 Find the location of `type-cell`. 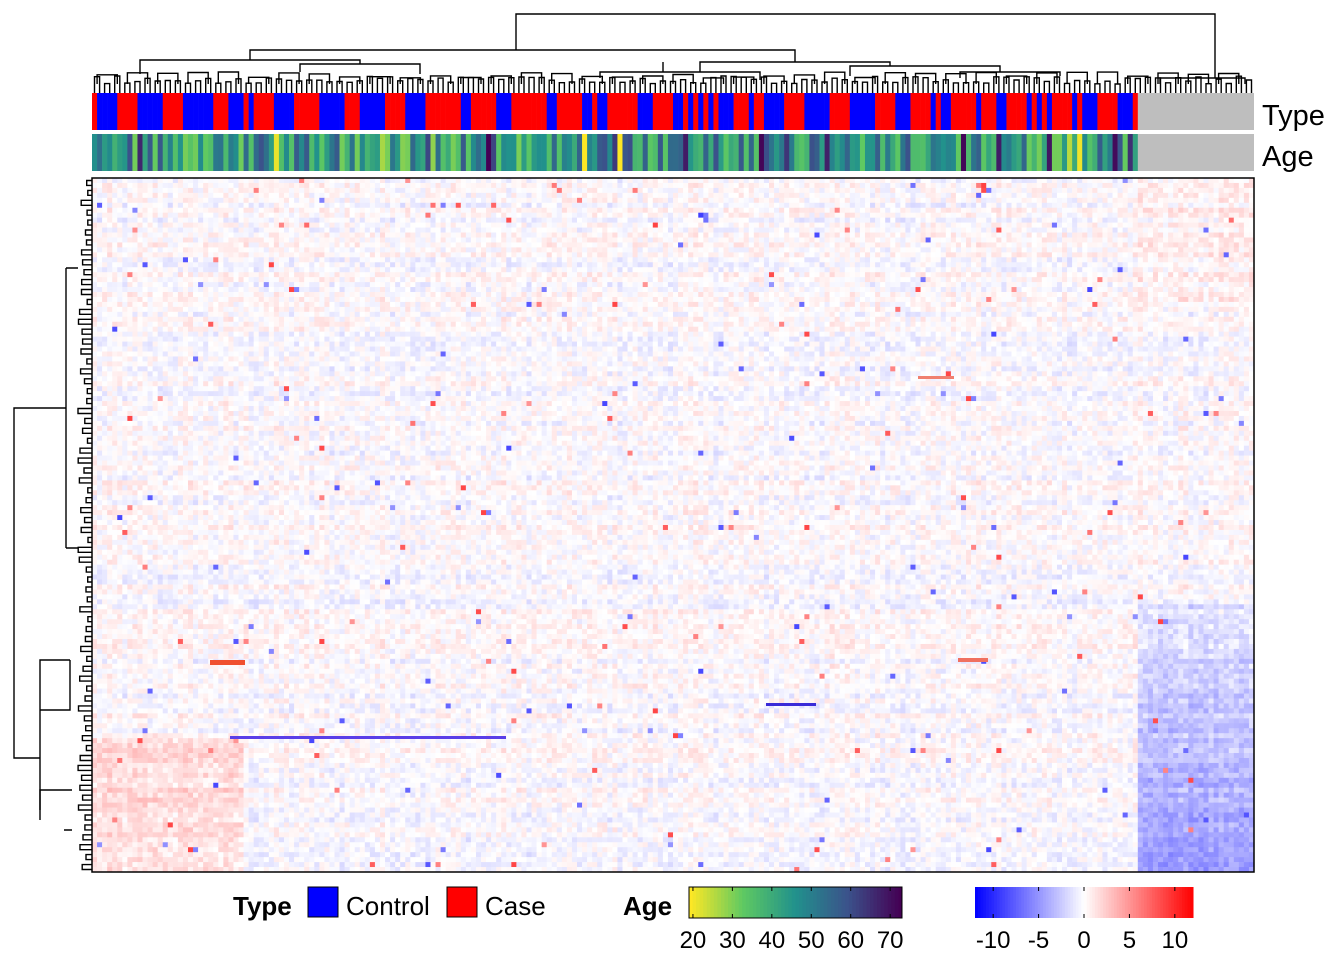

type-cell is located at coordinates (372, 111).